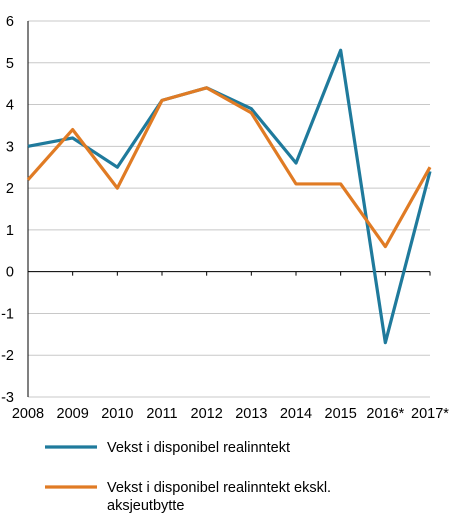 This screenshot has height=527, width=450. What do you see at coordinates (10, 64) in the screenshot?
I see `y-tick-label: 5` at bounding box center [10, 64].